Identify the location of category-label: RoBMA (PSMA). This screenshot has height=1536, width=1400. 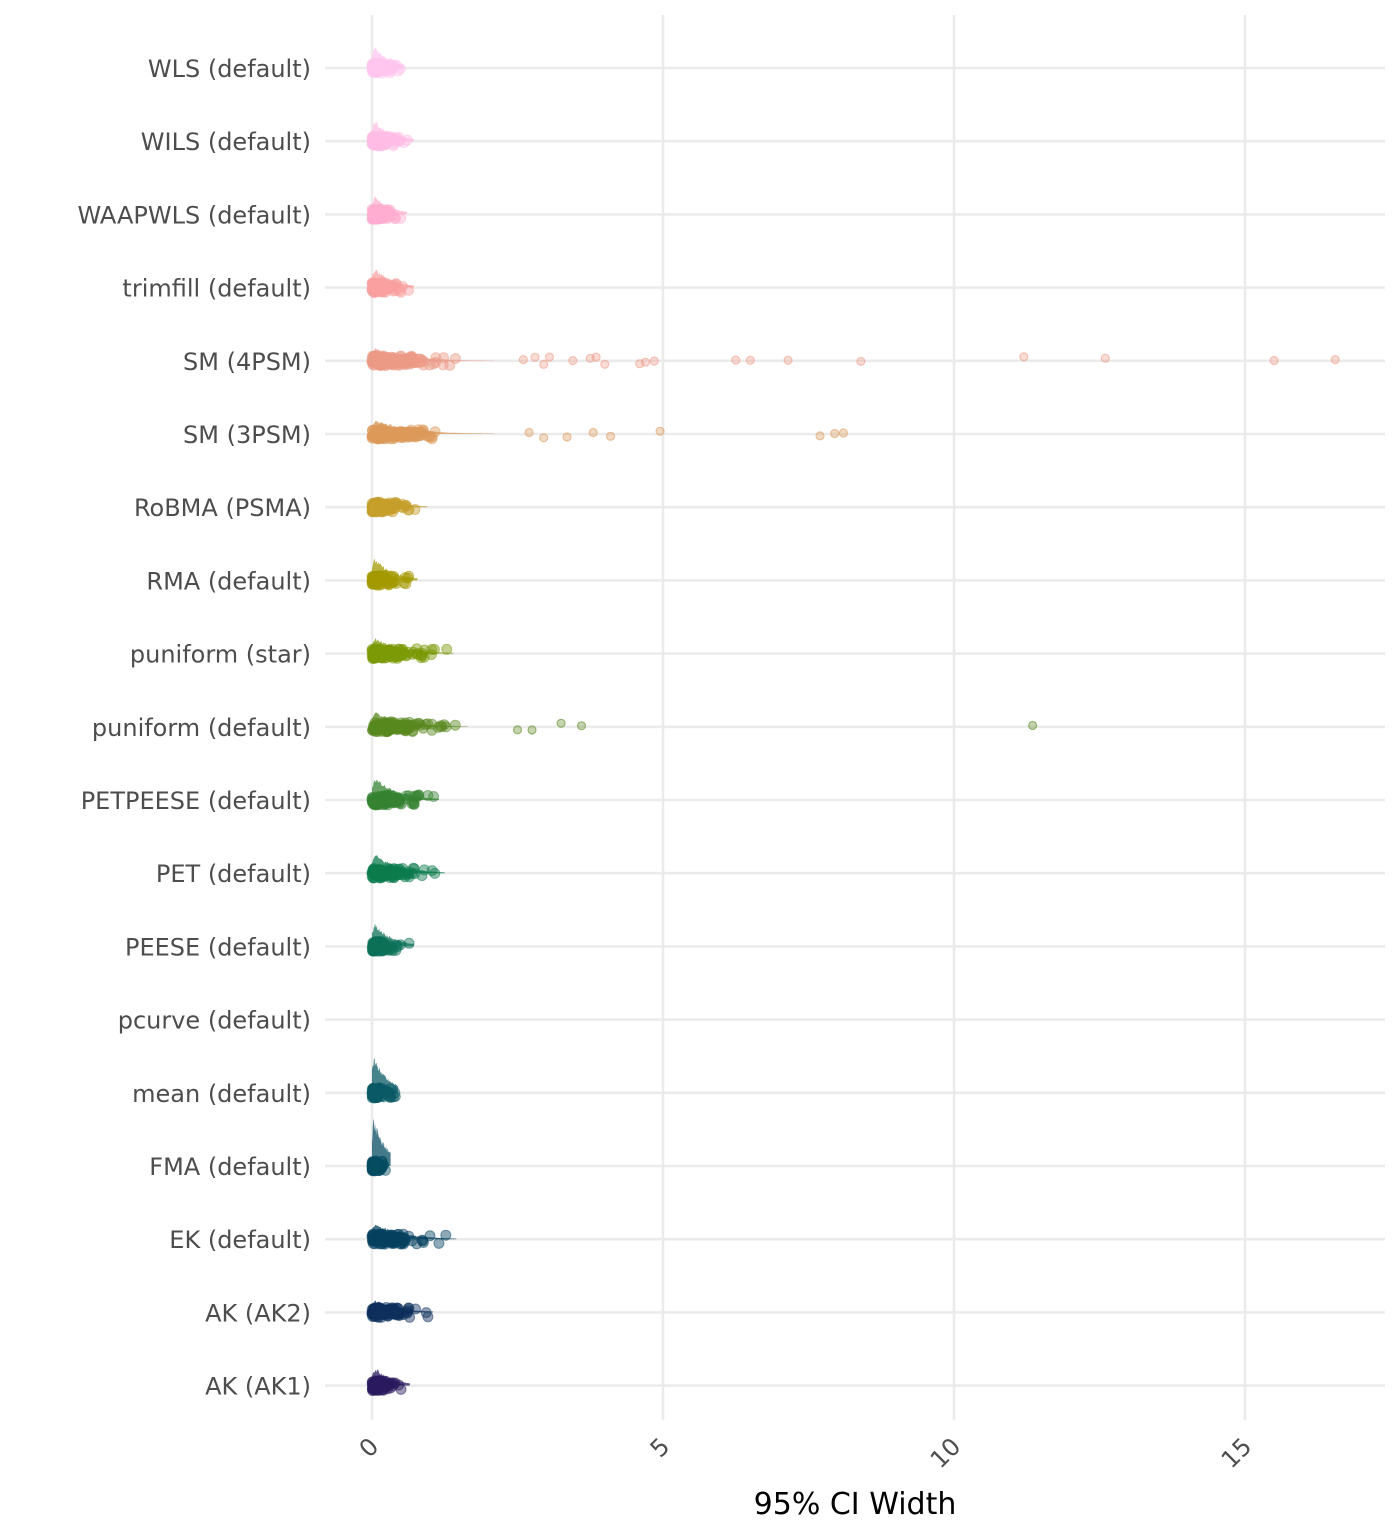
(222, 508).